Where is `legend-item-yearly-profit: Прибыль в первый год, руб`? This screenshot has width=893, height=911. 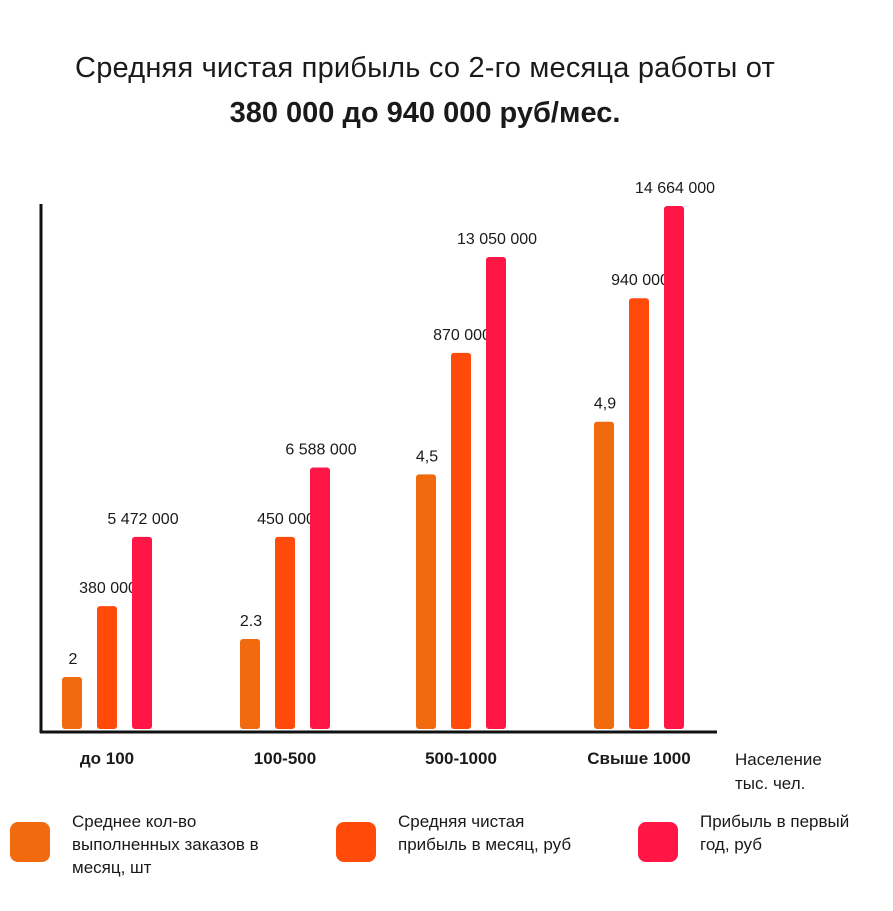
legend-item-yearly-profit: Прибыль в первый год, руб is located at coordinates (743, 836).